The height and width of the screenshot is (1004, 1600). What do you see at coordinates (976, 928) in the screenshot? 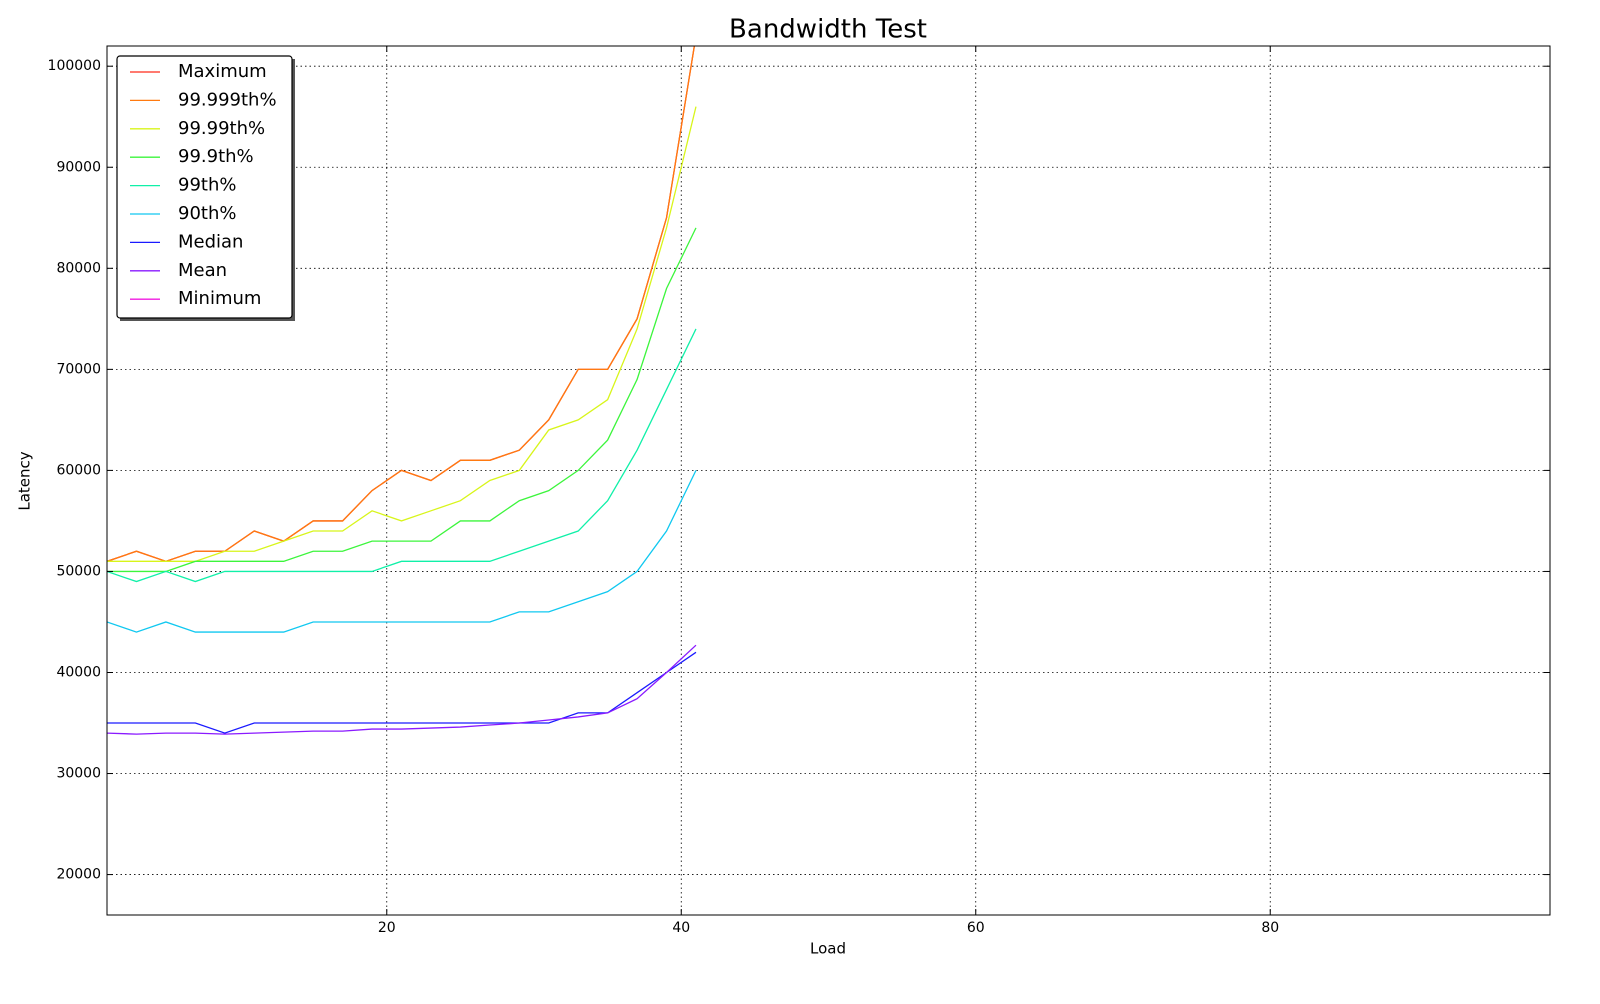
I see `x-tick-label: 60` at bounding box center [976, 928].